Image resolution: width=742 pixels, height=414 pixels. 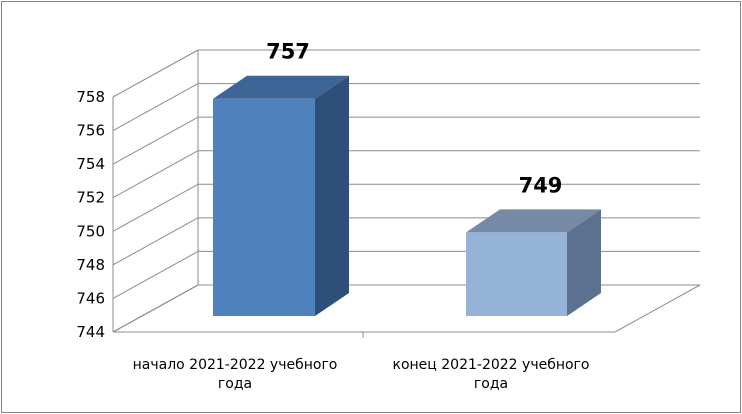 What do you see at coordinates (288, 52) in the screenshot?
I see `data-label: 757` at bounding box center [288, 52].